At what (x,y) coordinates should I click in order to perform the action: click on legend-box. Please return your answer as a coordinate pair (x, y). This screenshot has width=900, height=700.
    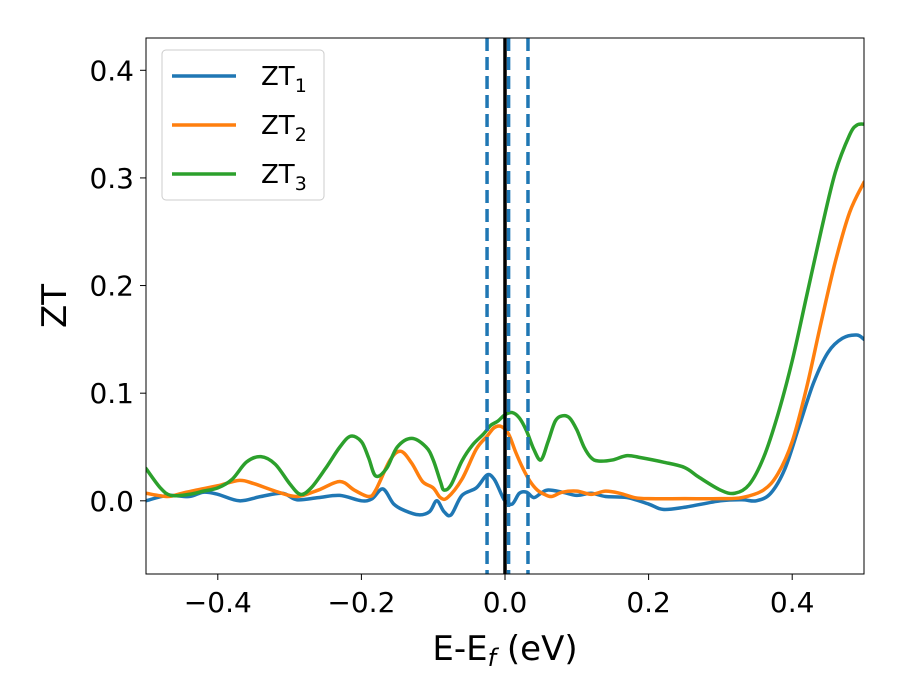
    Looking at the image, I should click on (243, 125).